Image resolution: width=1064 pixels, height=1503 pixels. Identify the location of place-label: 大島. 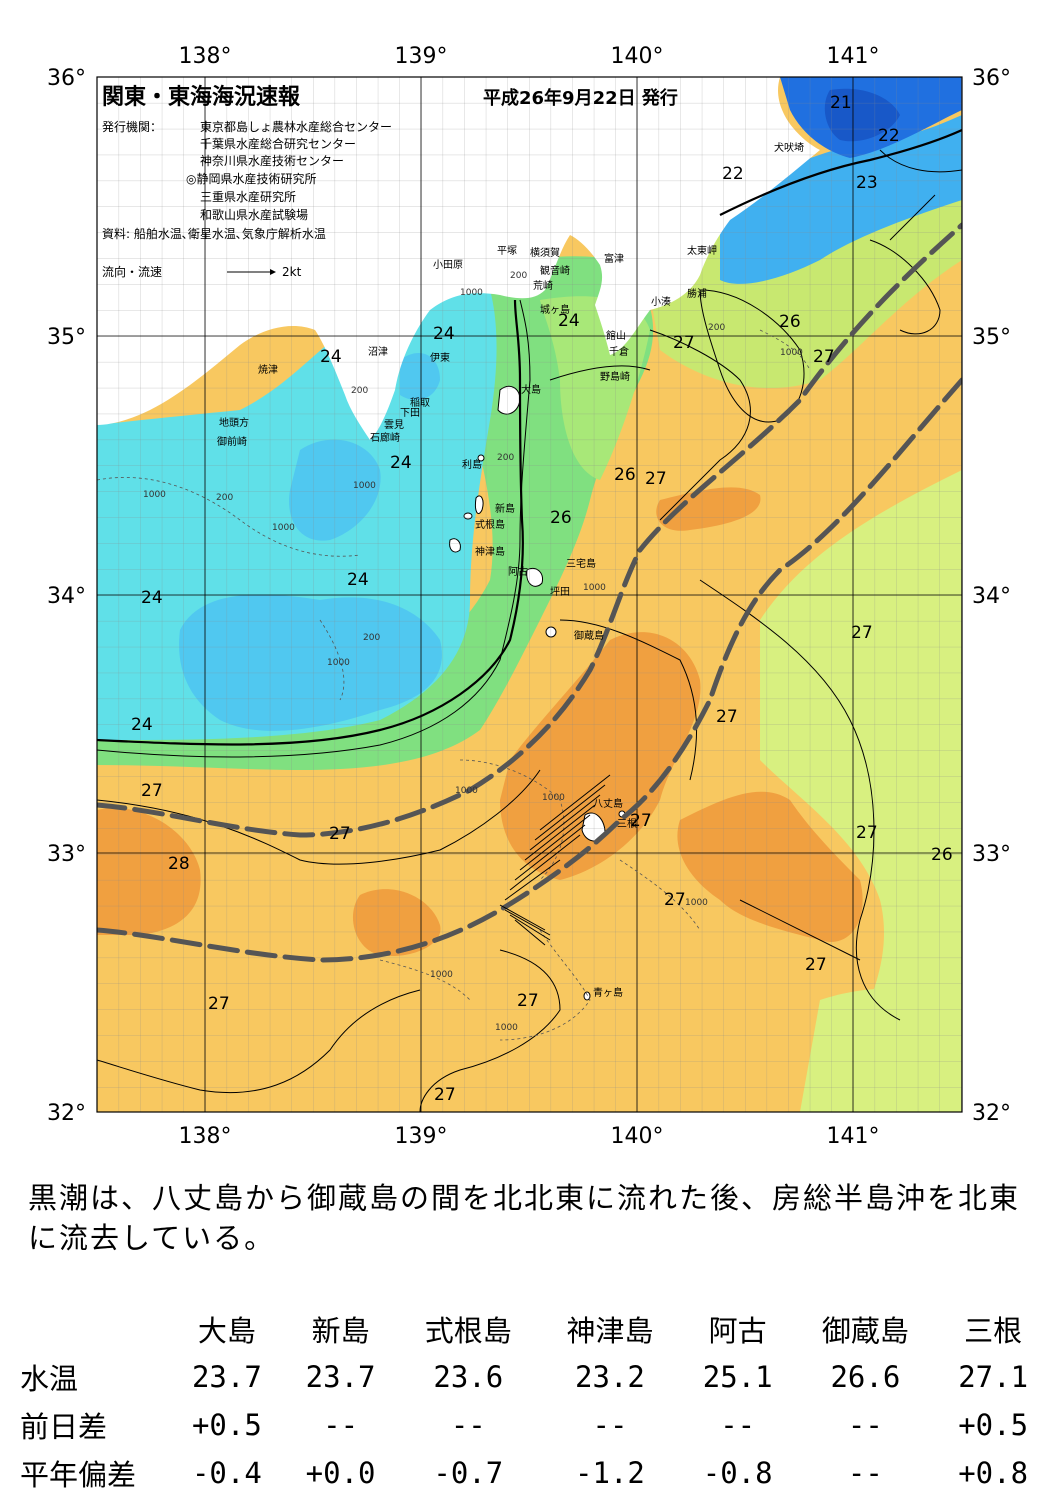
(531, 389).